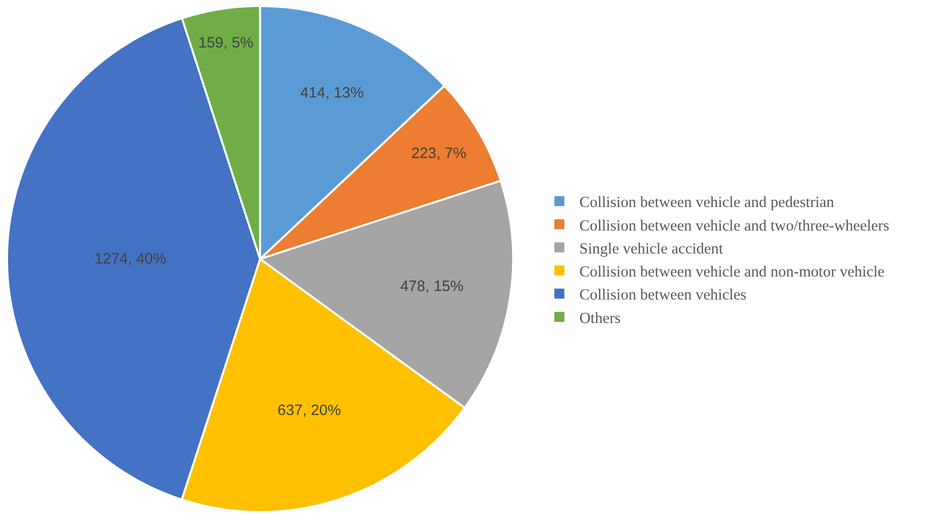 The width and height of the screenshot is (938, 514). What do you see at coordinates (432, 286) in the screenshot?
I see `data-label: 478, 15%` at bounding box center [432, 286].